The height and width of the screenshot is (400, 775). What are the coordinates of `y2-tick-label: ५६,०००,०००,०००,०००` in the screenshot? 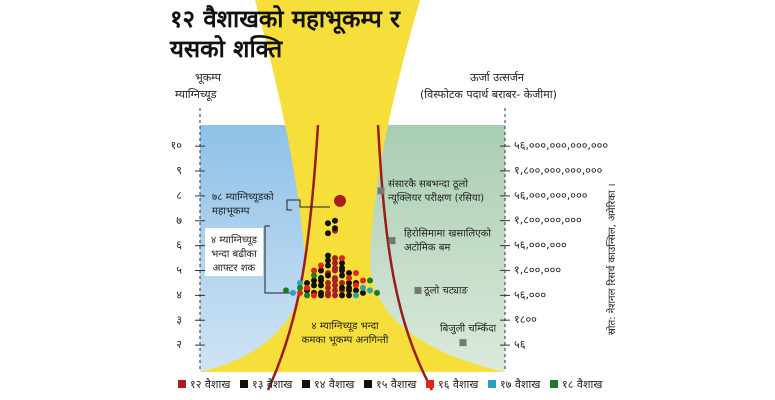 It's located at (561, 145).